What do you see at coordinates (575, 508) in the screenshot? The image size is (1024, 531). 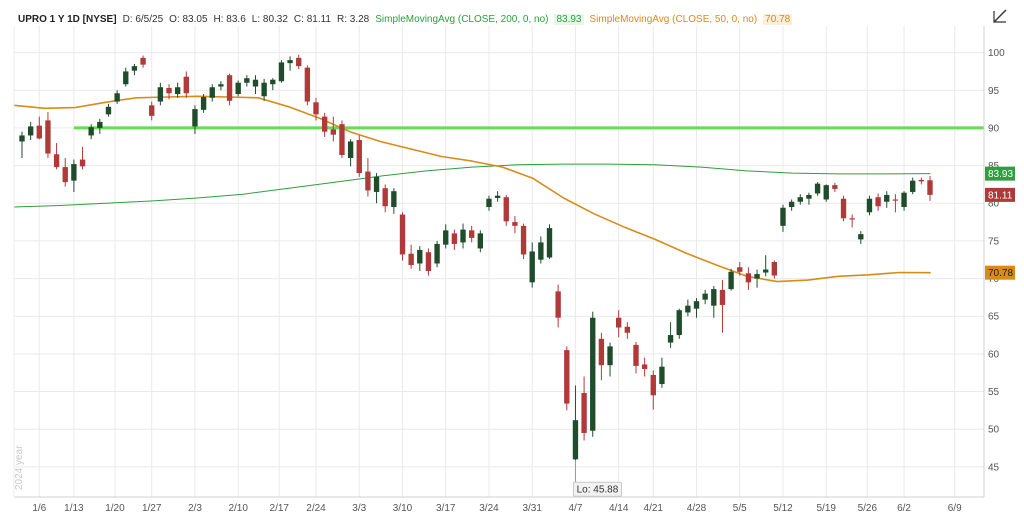 I see `x-tick-label: 4/7` at bounding box center [575, 508].